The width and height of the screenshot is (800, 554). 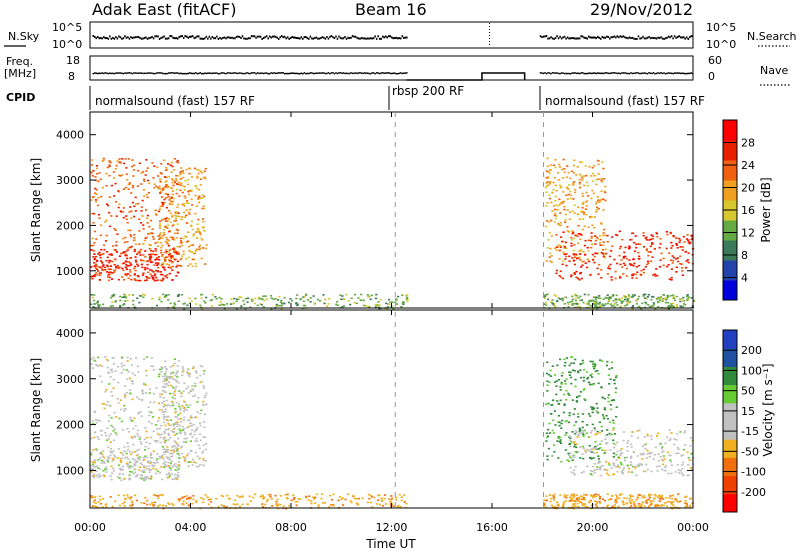 What do you see at coordinates (397, 70) in the screenshot?
I see `freq-panel: Freq. [MHz] 18 8 60 0 Nave` at bounding box center [397, 70].